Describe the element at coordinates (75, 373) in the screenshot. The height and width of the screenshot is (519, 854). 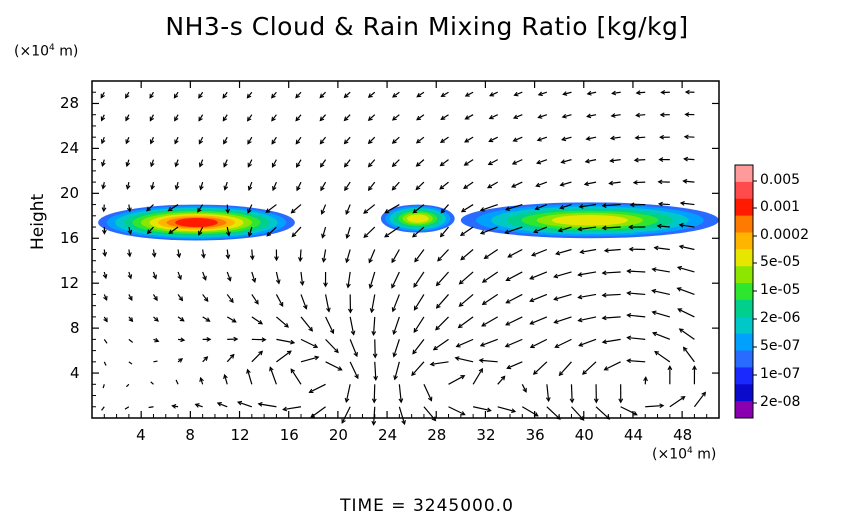
I see `y-tick-label: 4` at that location.